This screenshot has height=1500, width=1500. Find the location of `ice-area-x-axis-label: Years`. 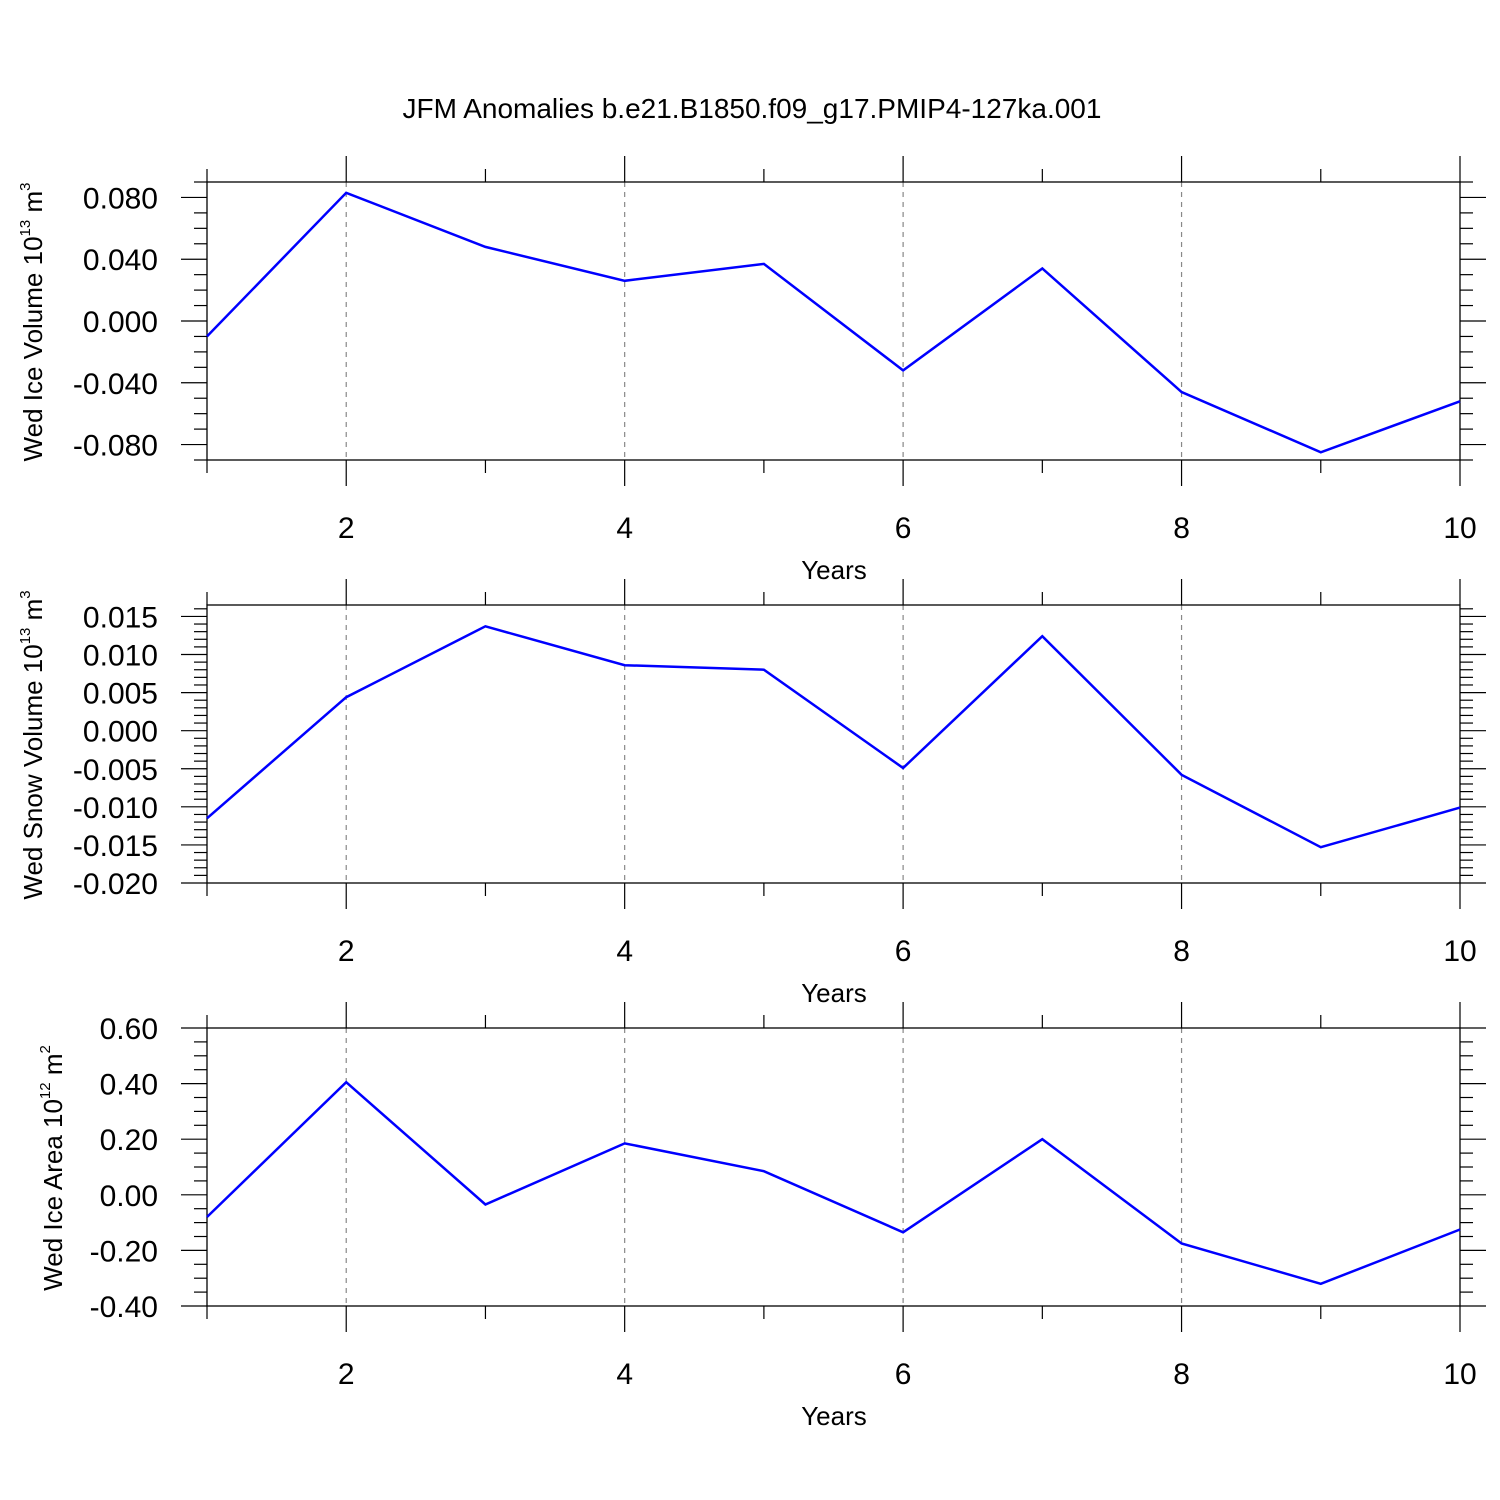

ice-area-x-axis-label: Years is located at coordinates (834, 1416).